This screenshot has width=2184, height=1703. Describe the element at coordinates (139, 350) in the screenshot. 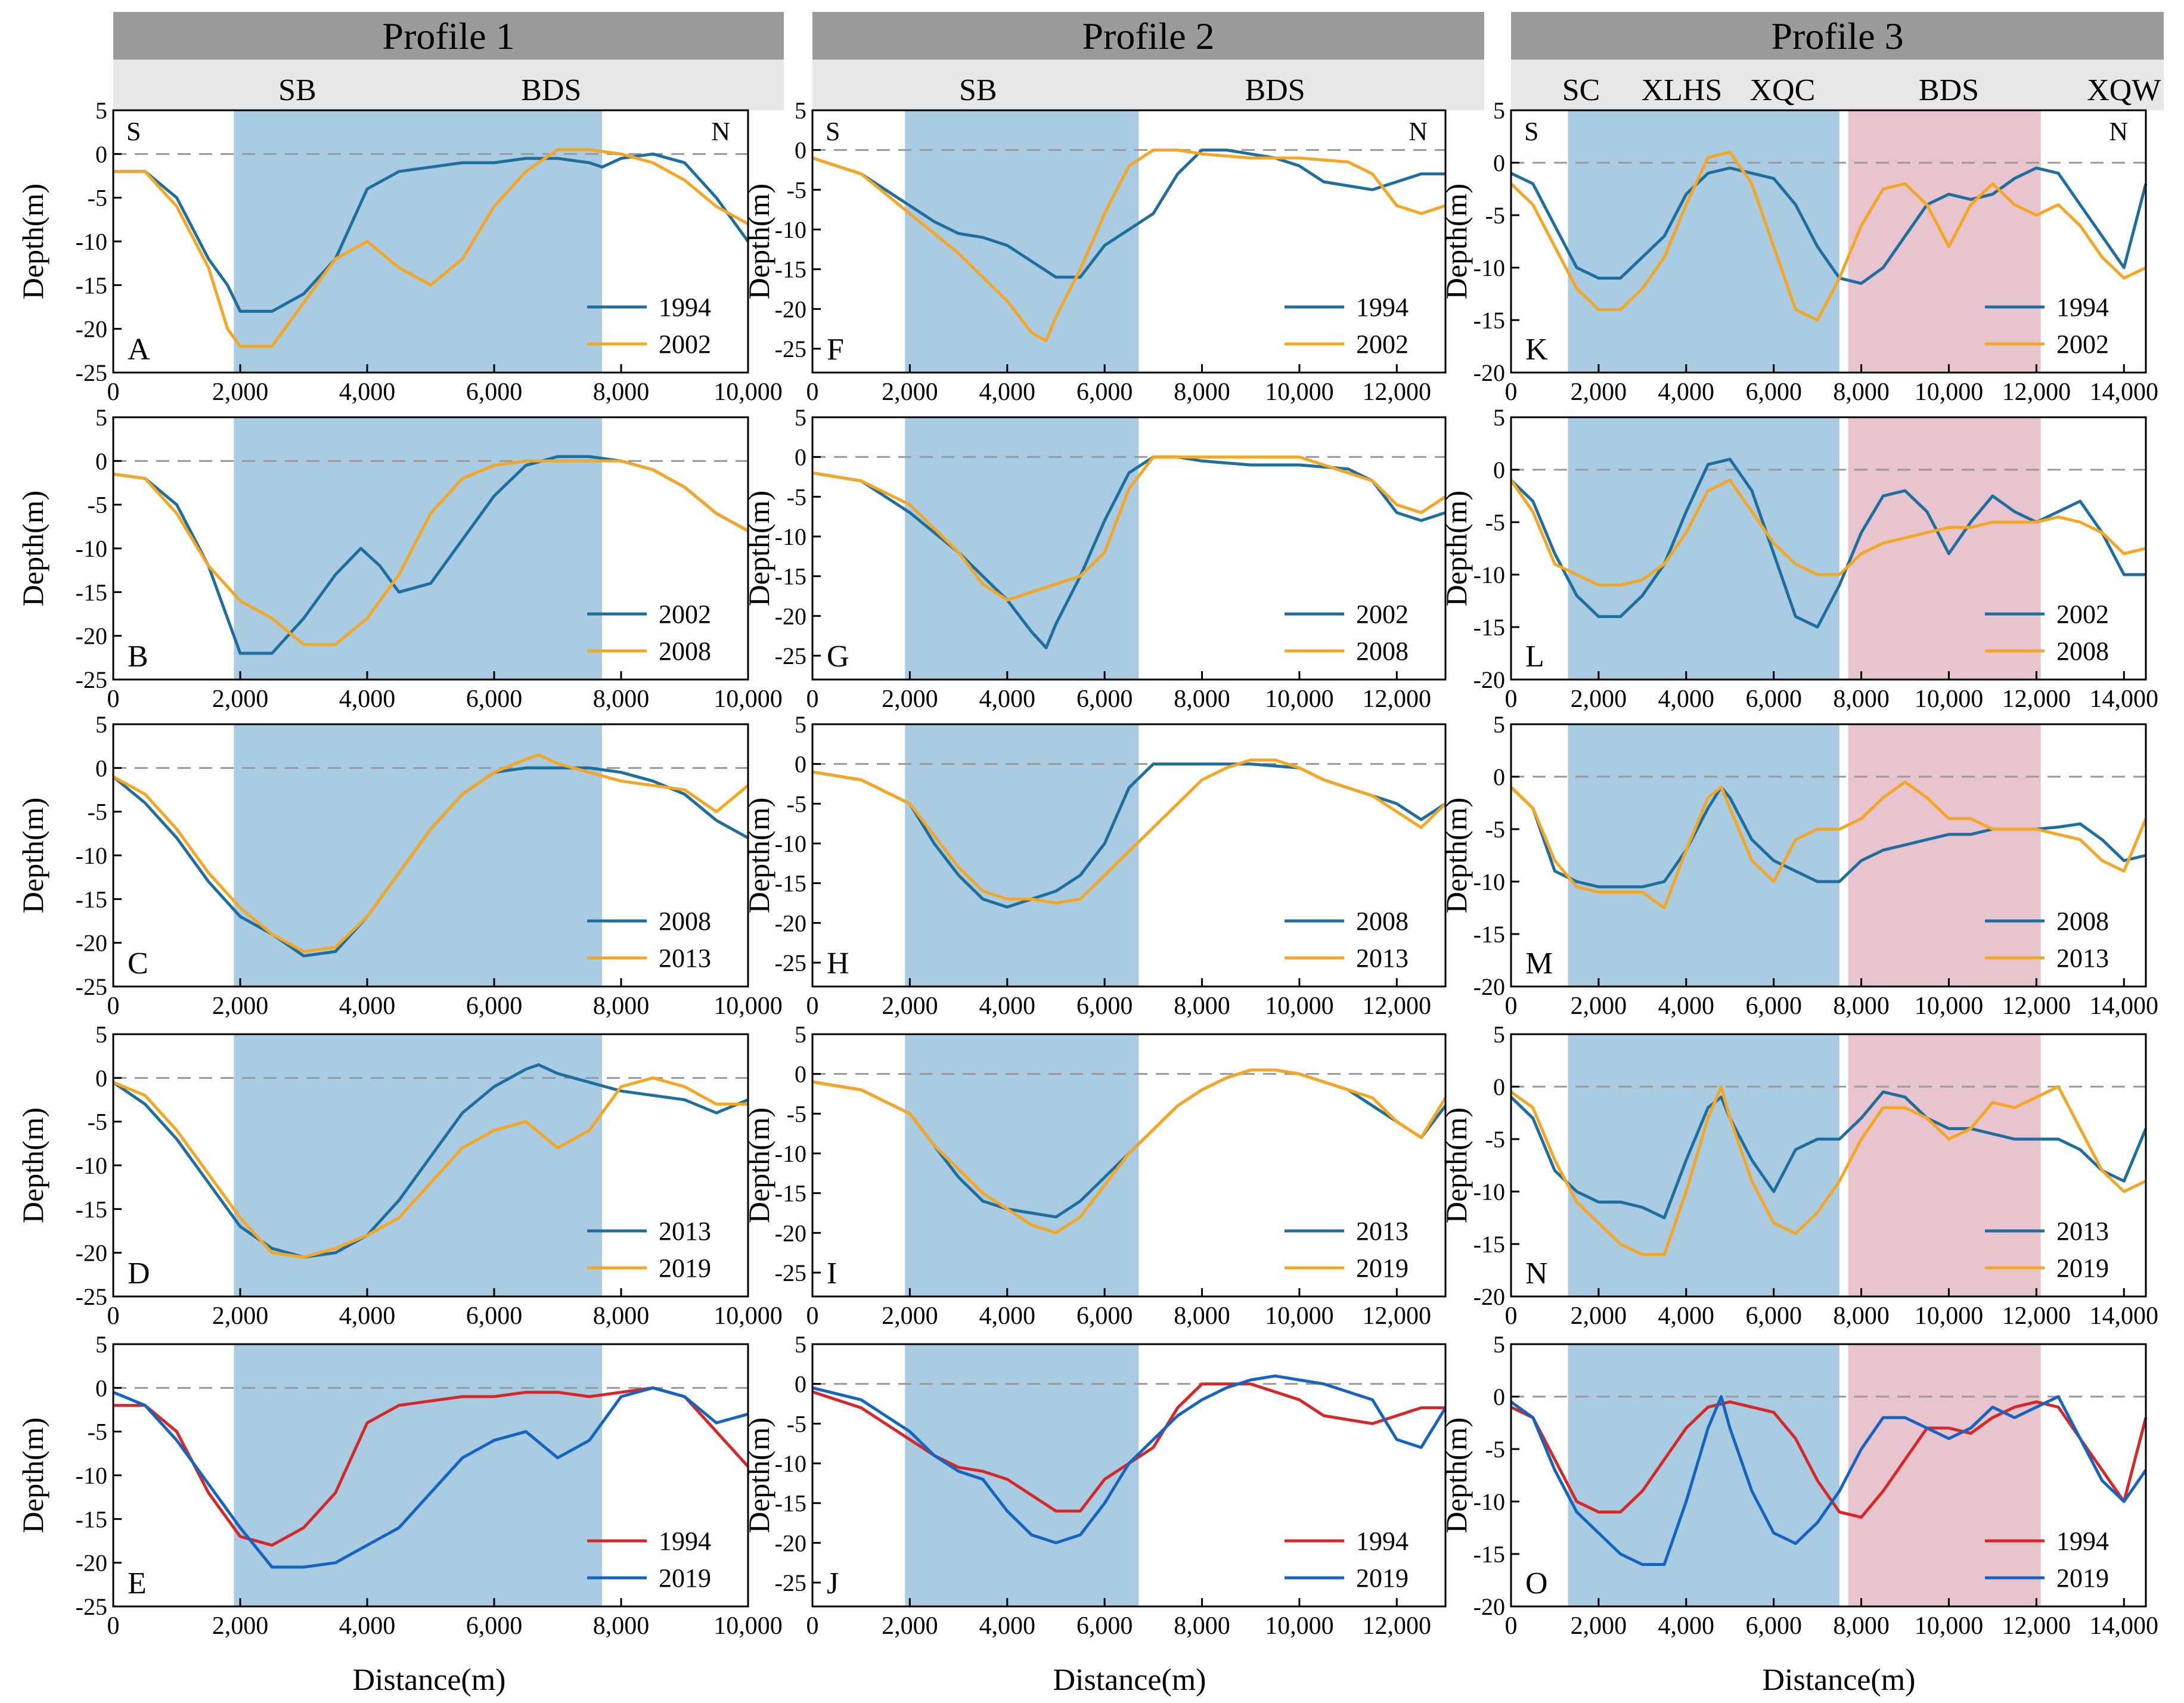

I see `panel-letter: A` at that location.